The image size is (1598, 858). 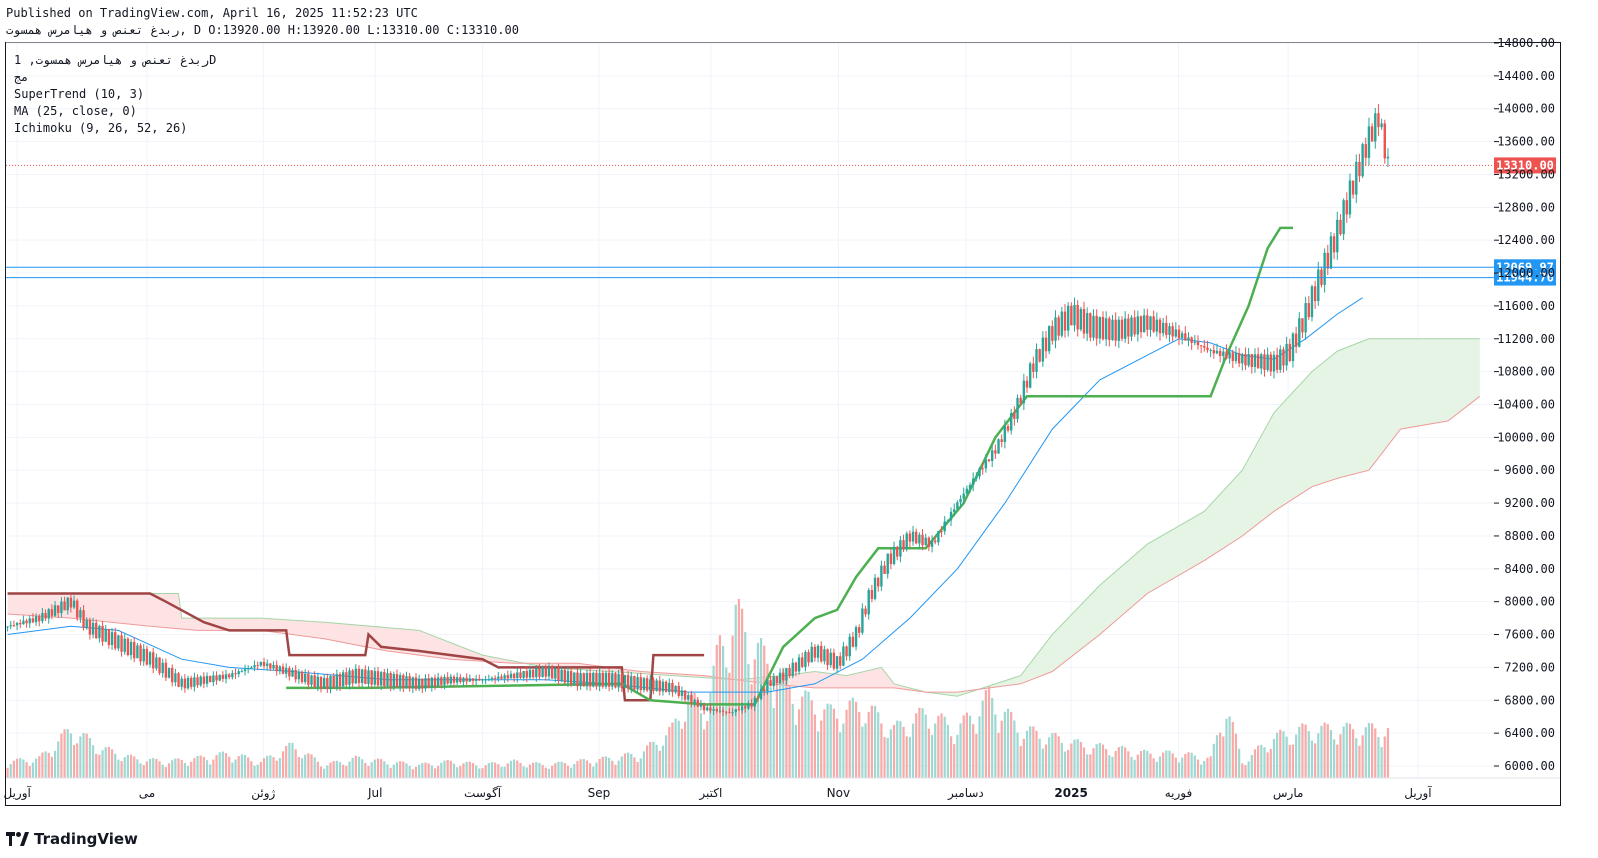 I want to click on y-tick-label: 8000.00, so click(x=1529, y=602).